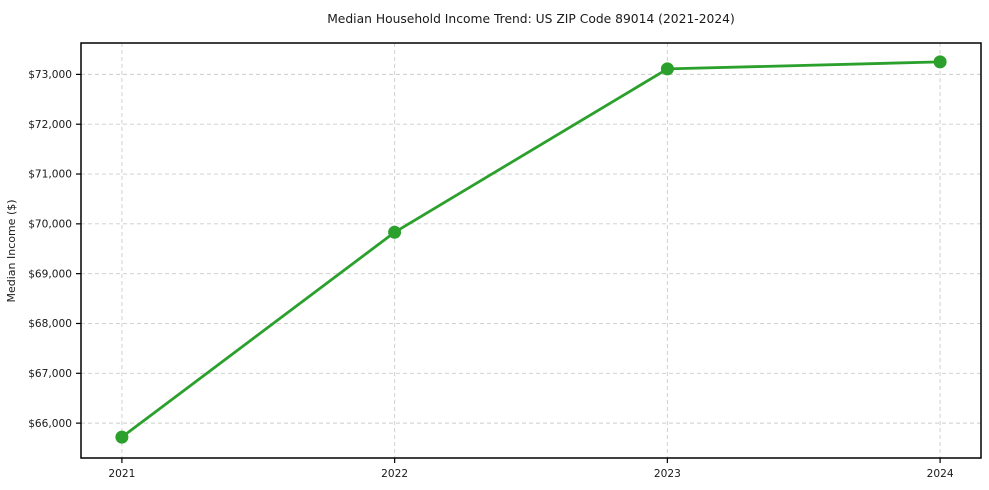 This screenshot has height=490, width=989. What do you see at coordinates (50, 125) in the screenshot?
I see `y-tick-label: $72,000` at bounding box center [50, 125].